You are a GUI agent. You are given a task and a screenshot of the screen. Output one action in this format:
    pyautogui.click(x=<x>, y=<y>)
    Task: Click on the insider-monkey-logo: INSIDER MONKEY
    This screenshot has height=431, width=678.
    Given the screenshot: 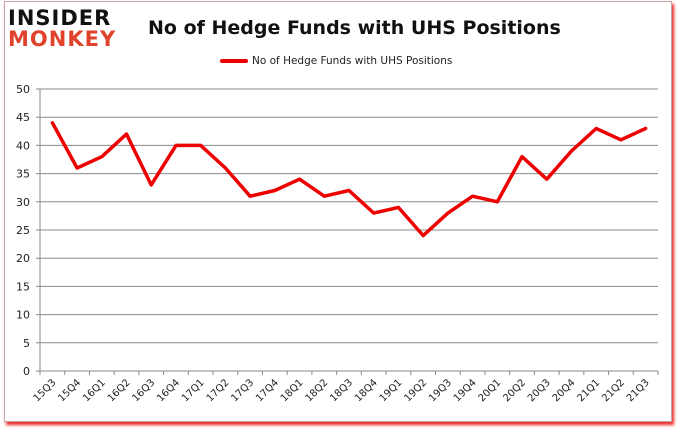 What is the action you would take?
    pyautogui.click(x=67, y=31)
    